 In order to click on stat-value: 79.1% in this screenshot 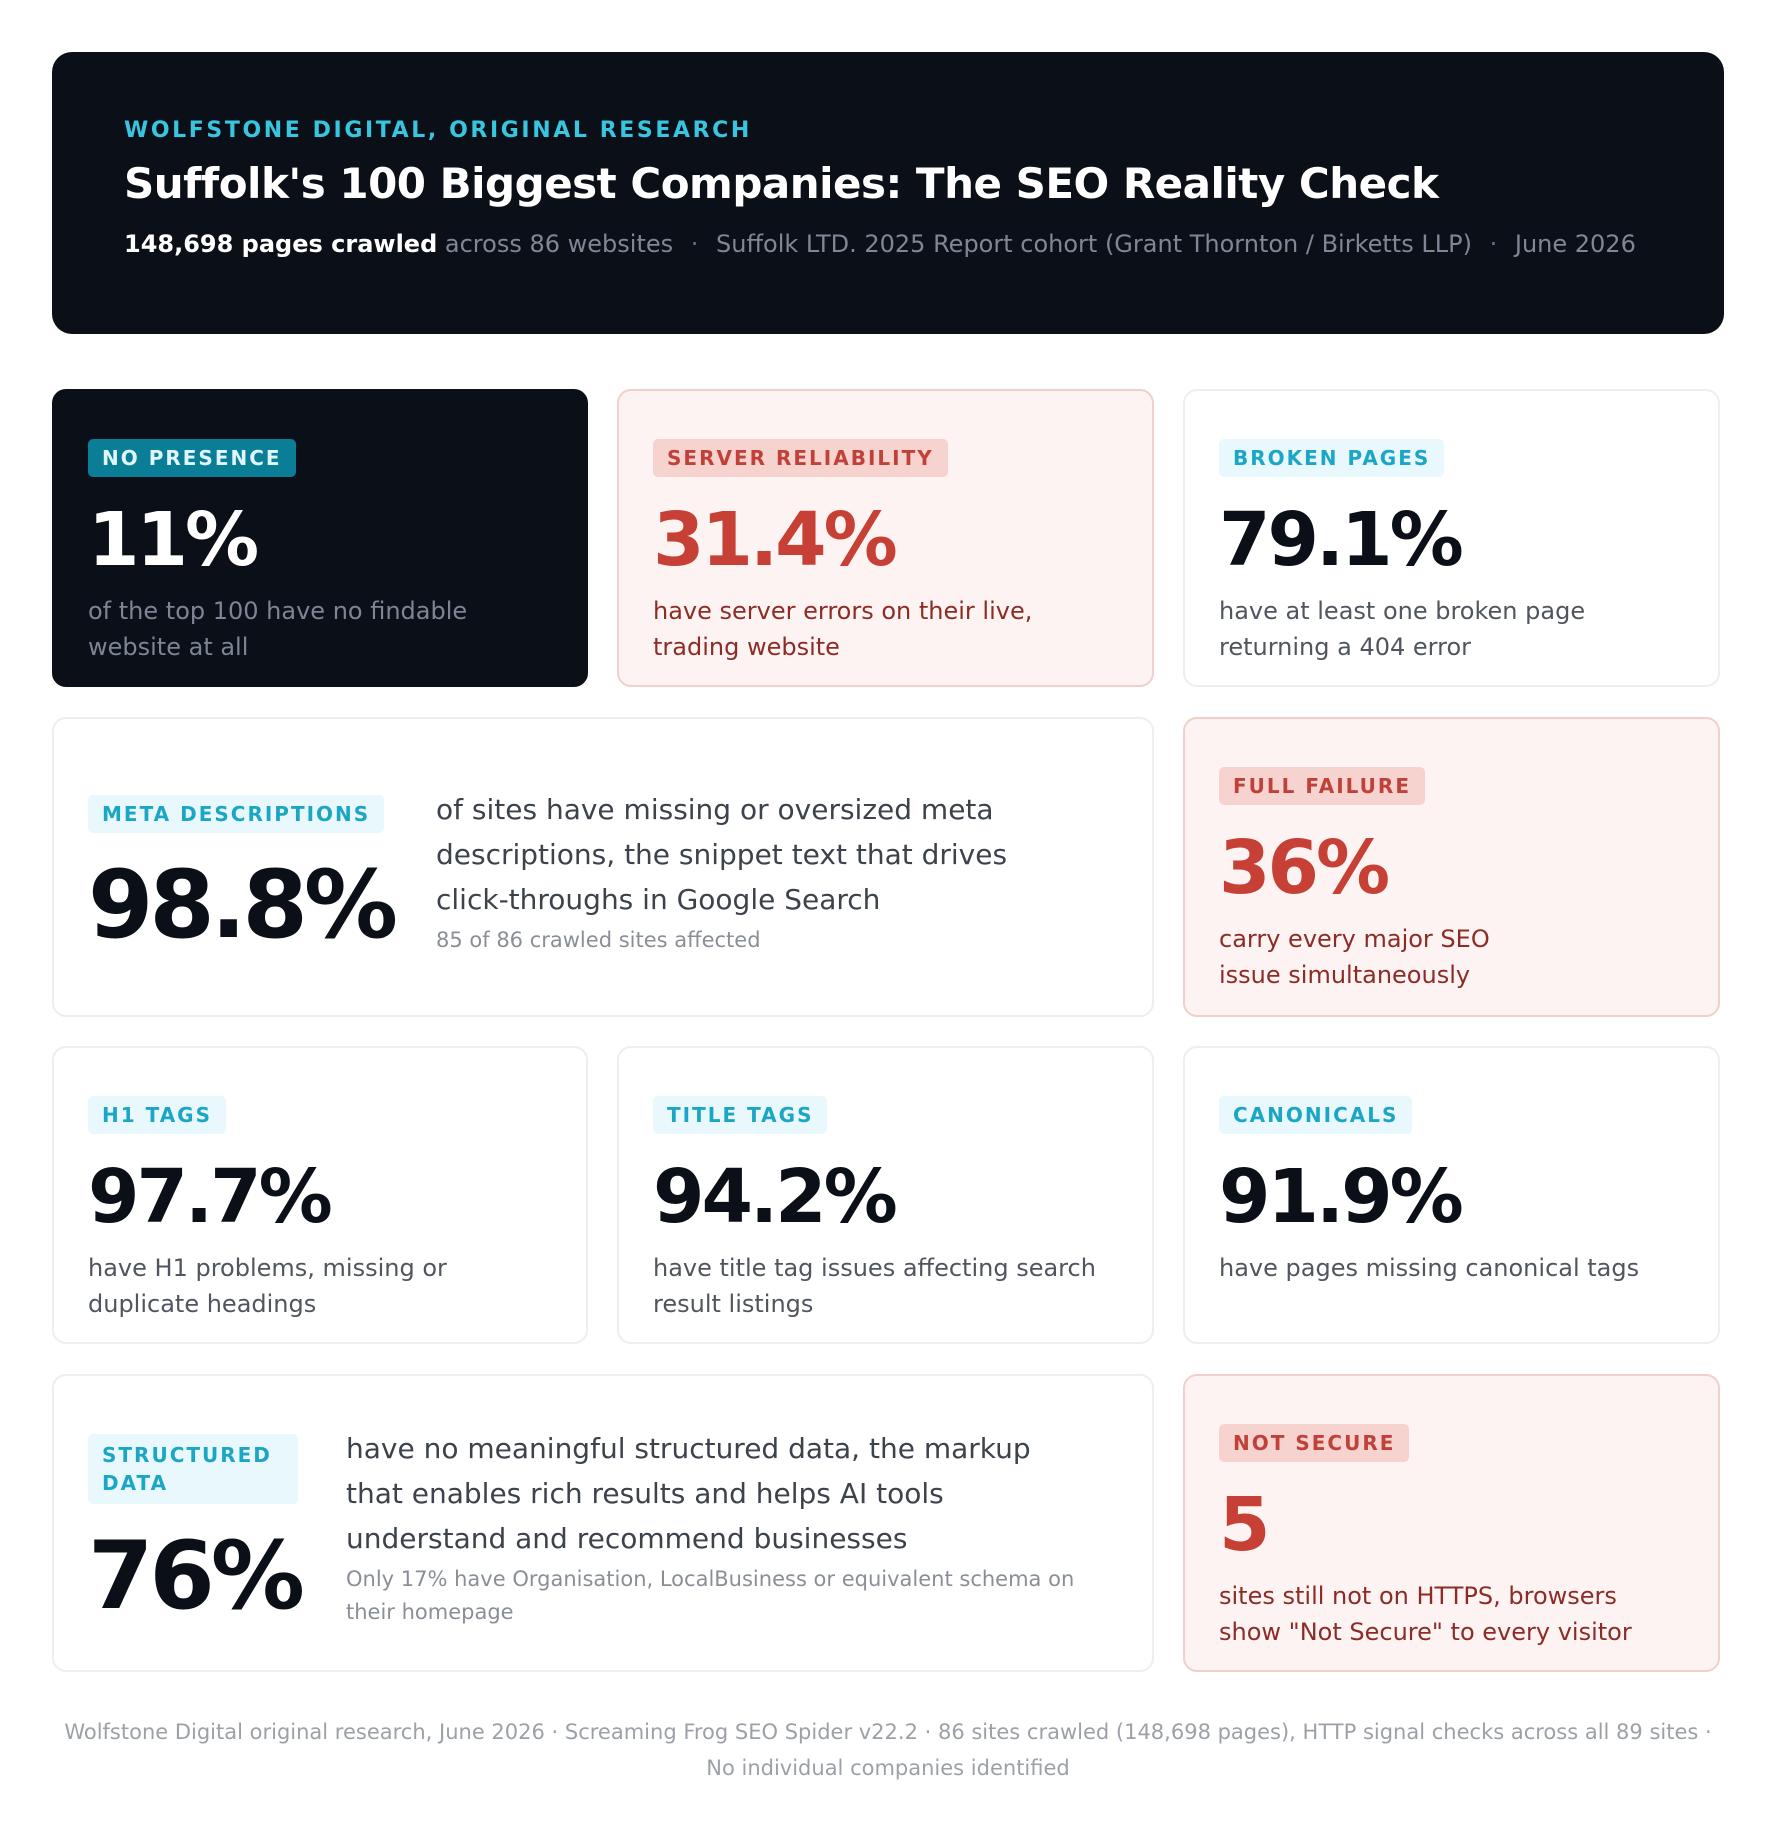, I will do `click(1341, 540)`.